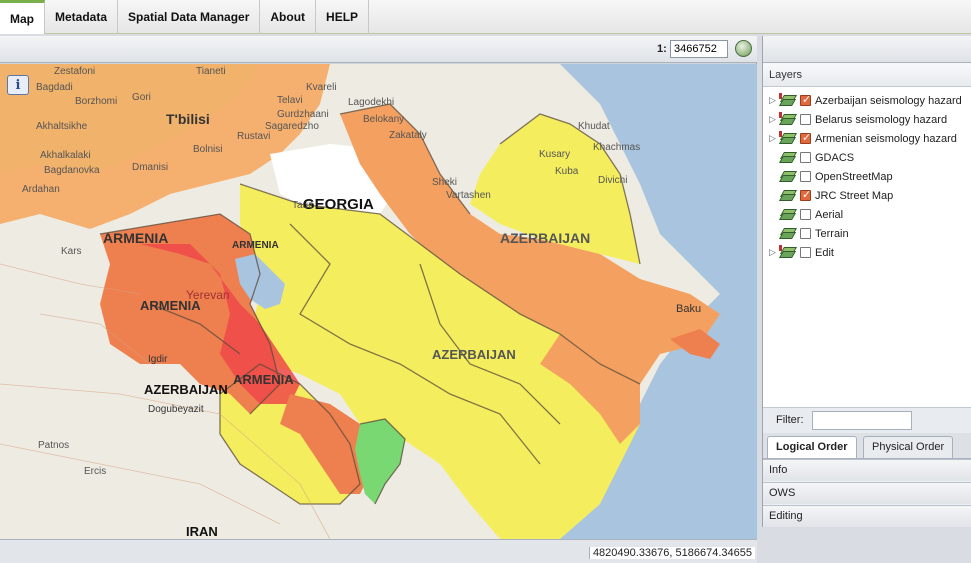  Describe the element at coordinates (62, 126) in the screenshot. I see `city-label: Akhaltsikhe` at that location.